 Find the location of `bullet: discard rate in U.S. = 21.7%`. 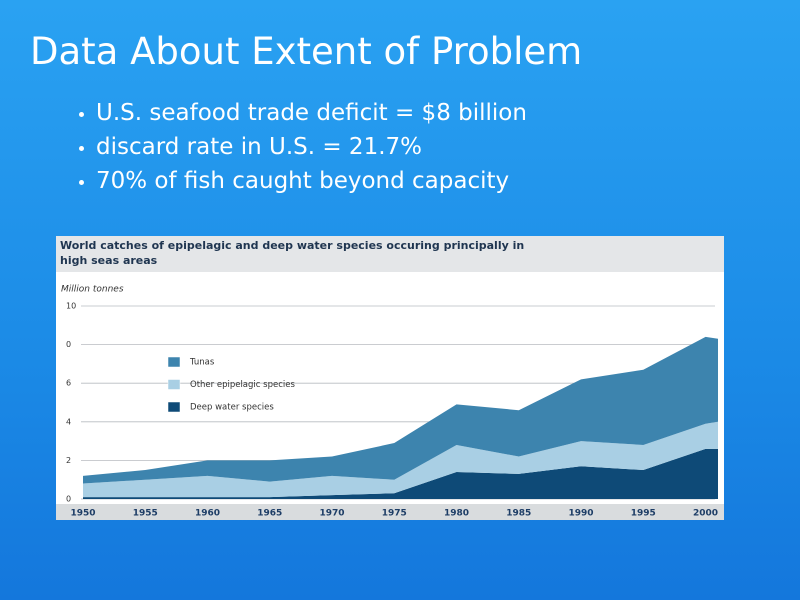

bullet: discard rate in U.S. = 21.7% is located at coordinates (311, 147).